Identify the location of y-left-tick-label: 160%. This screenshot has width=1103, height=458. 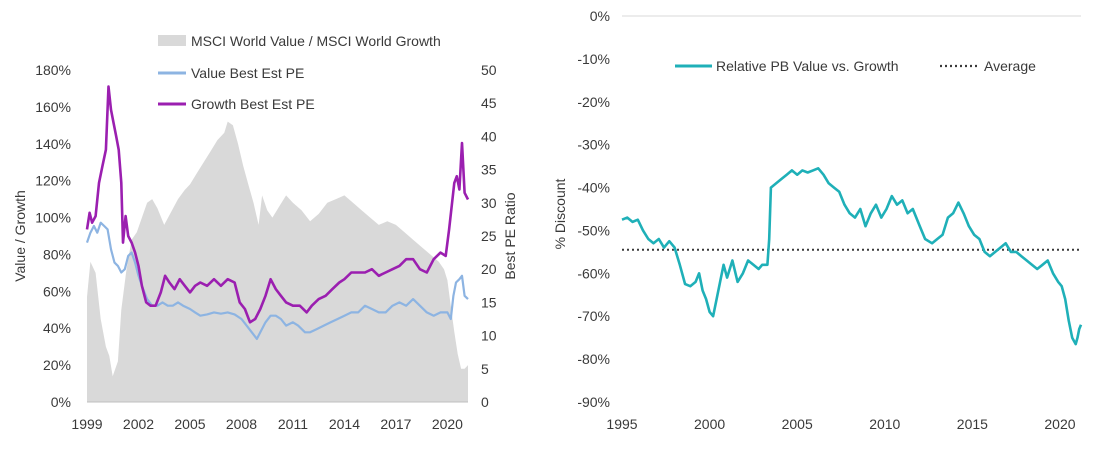
(53, 107).